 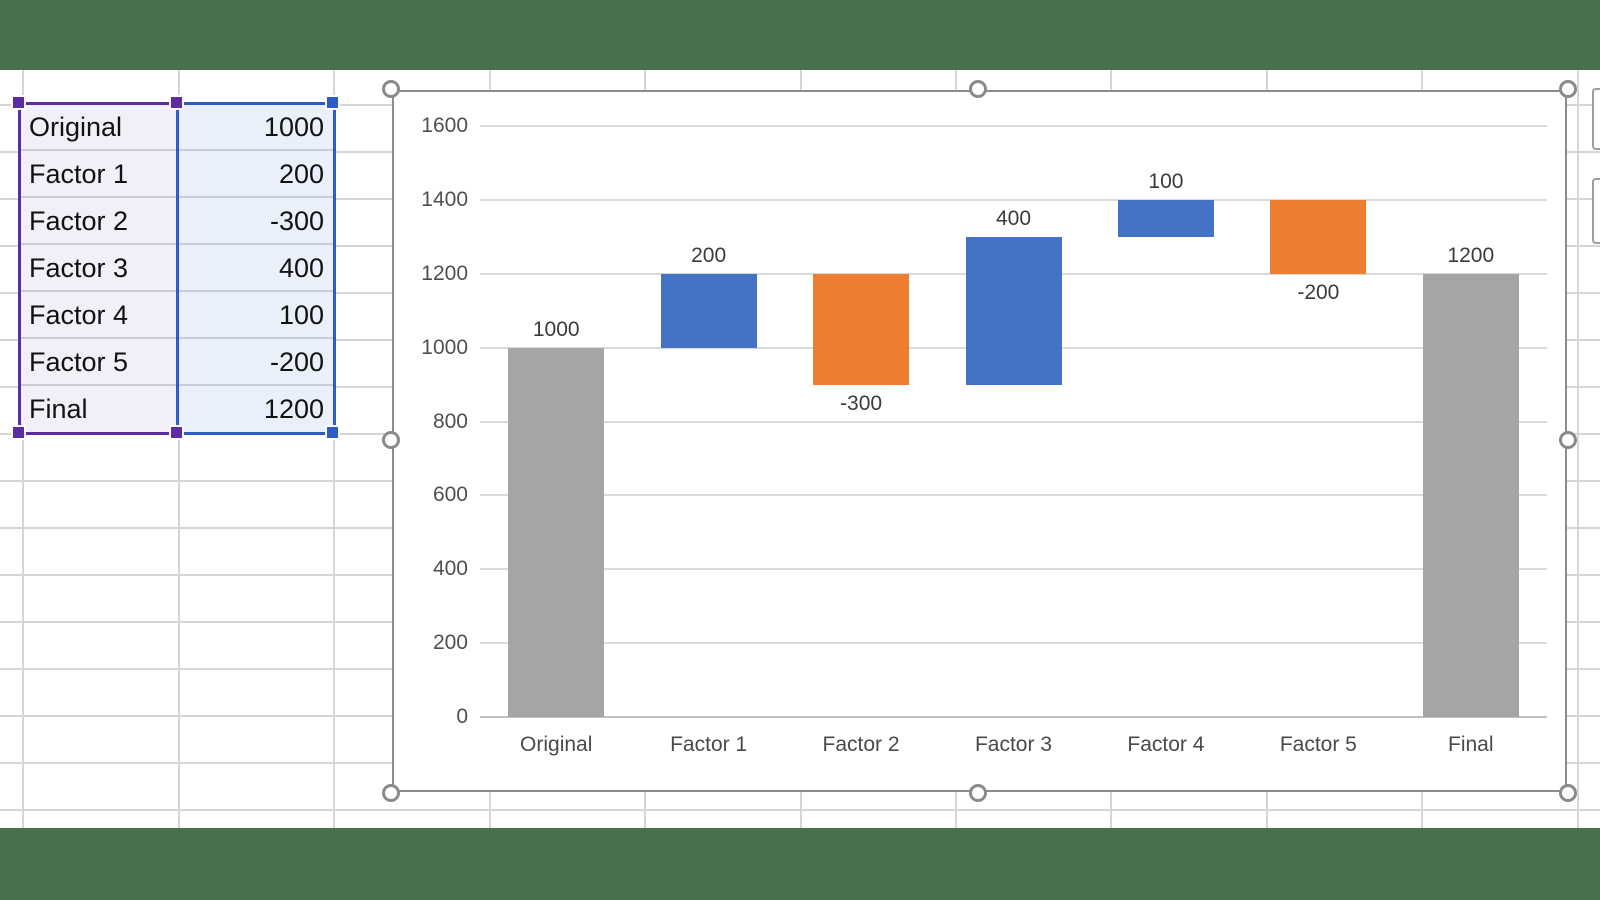 What do you see at coordinates (255, 127) in the screenshot?
I see `table-cell-value: 1000` at bounding box center [255, 127].